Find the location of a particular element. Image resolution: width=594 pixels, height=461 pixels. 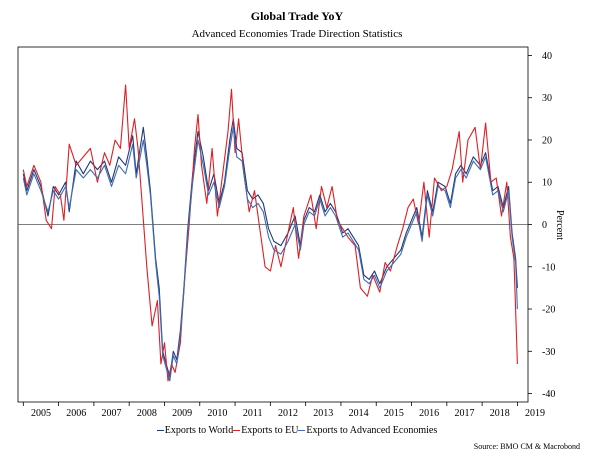

legend-swatch-advanced is located at coordinates (302, 430).